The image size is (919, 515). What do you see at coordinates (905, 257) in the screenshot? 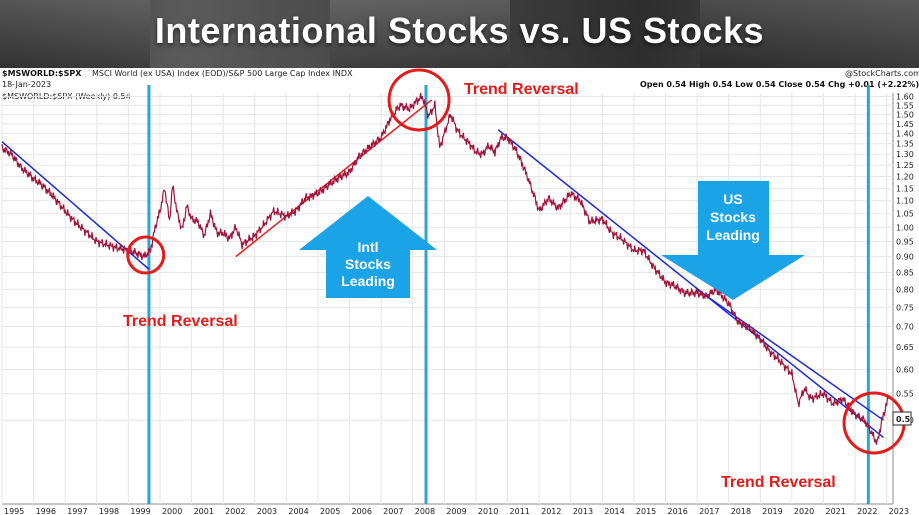
I see `y-tick-label: 0.90` at bounding box center [905, 257].